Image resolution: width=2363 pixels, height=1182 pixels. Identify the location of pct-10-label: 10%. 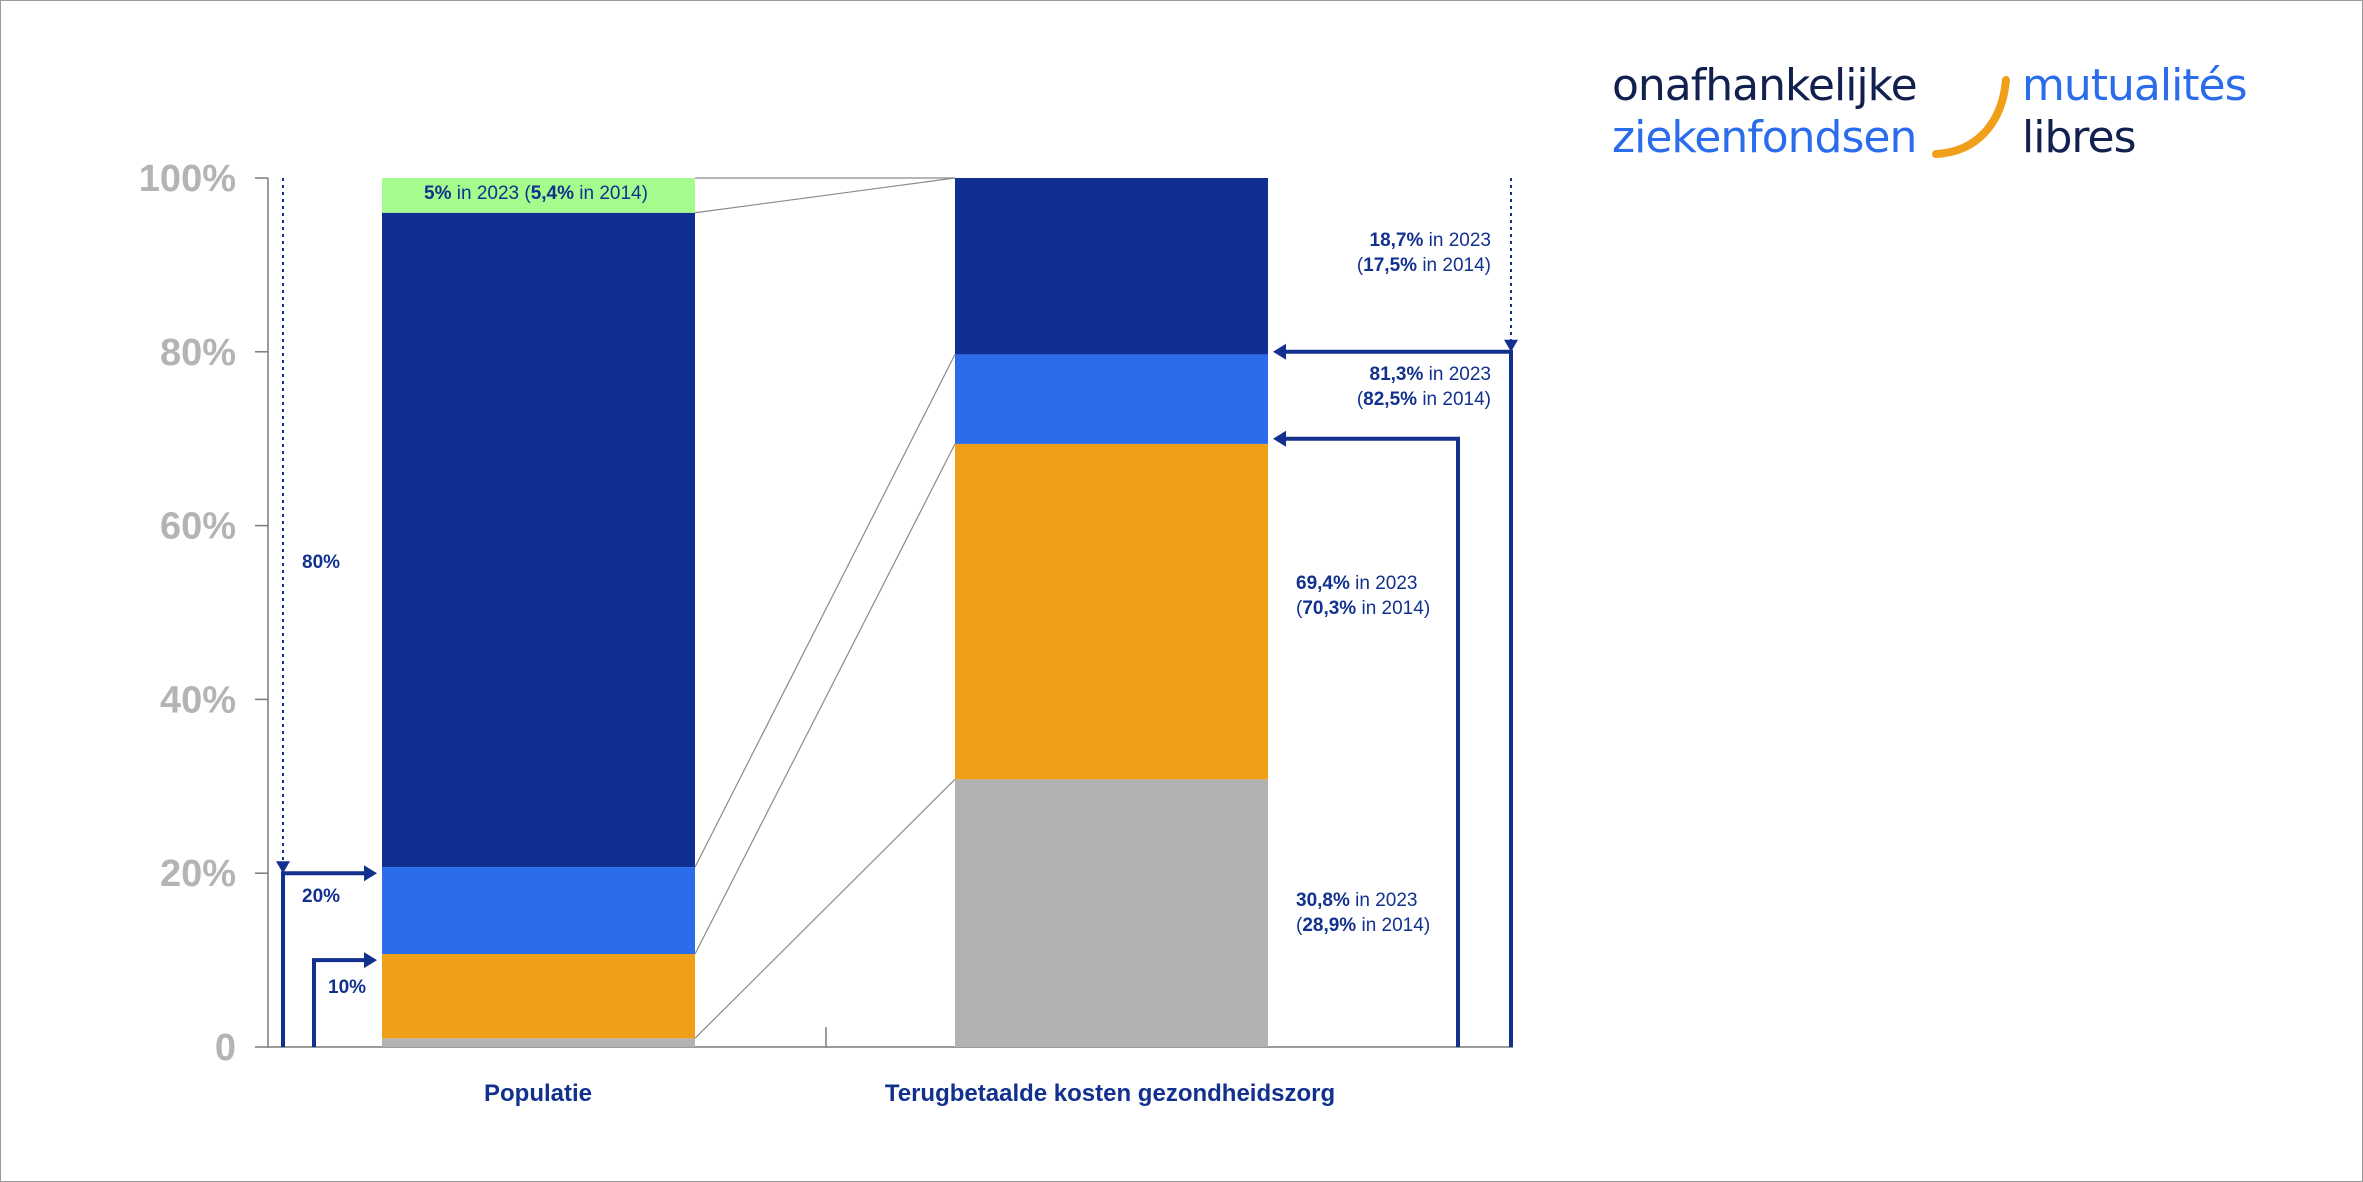
(347, 987).